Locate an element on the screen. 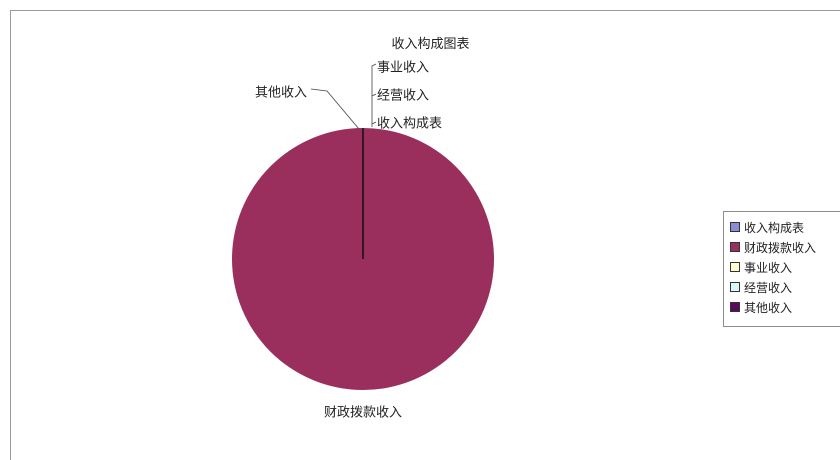 Image resolution: width=840 pixels, height=460 pixels. legend-label: 其他收入 is located at coordinates (768, 307).